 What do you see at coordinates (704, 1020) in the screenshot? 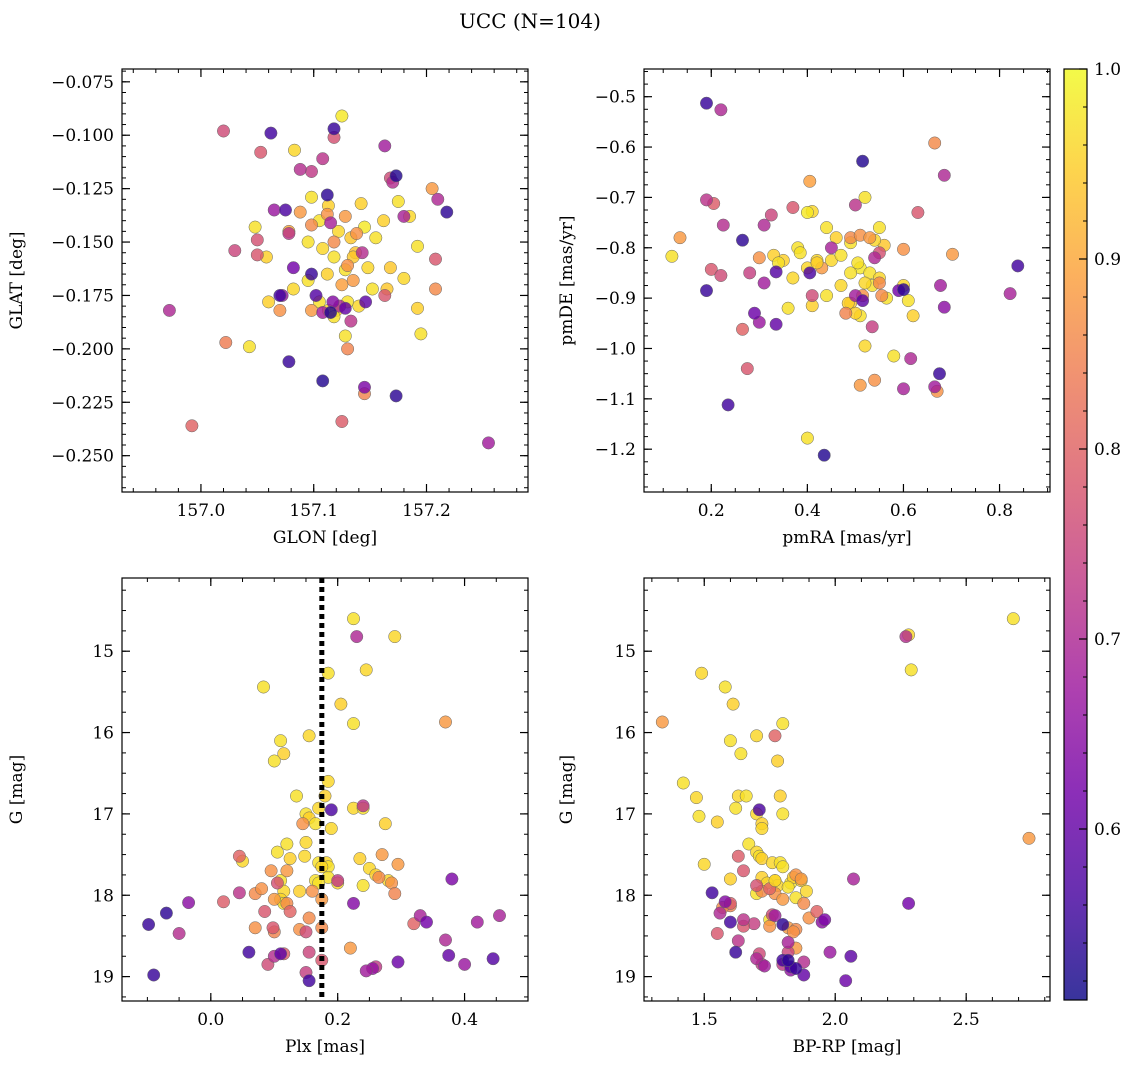
I see `x-tick-label: 1.5` at bounding box center [704, 1020].